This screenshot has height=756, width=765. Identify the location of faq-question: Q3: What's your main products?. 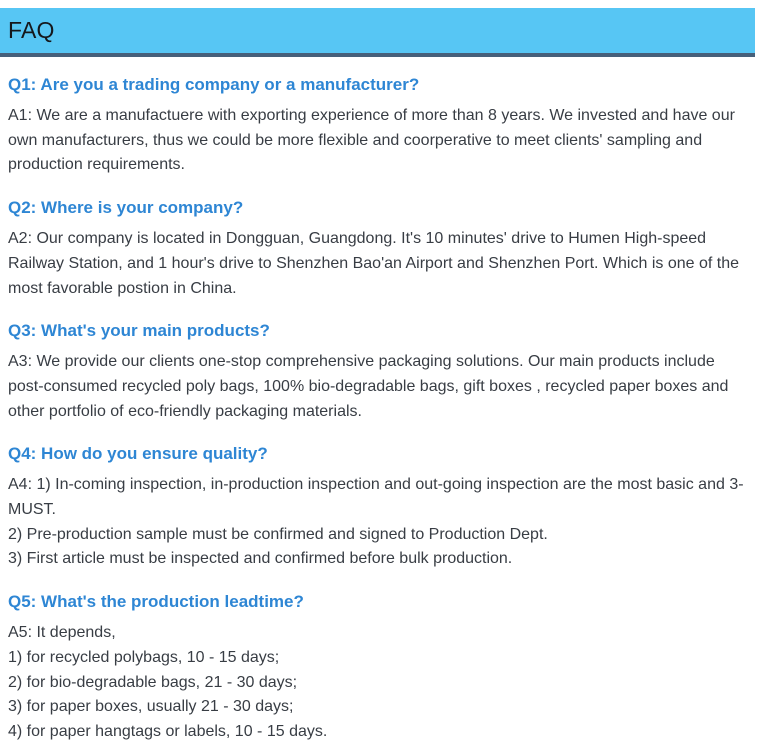
(139, 331).